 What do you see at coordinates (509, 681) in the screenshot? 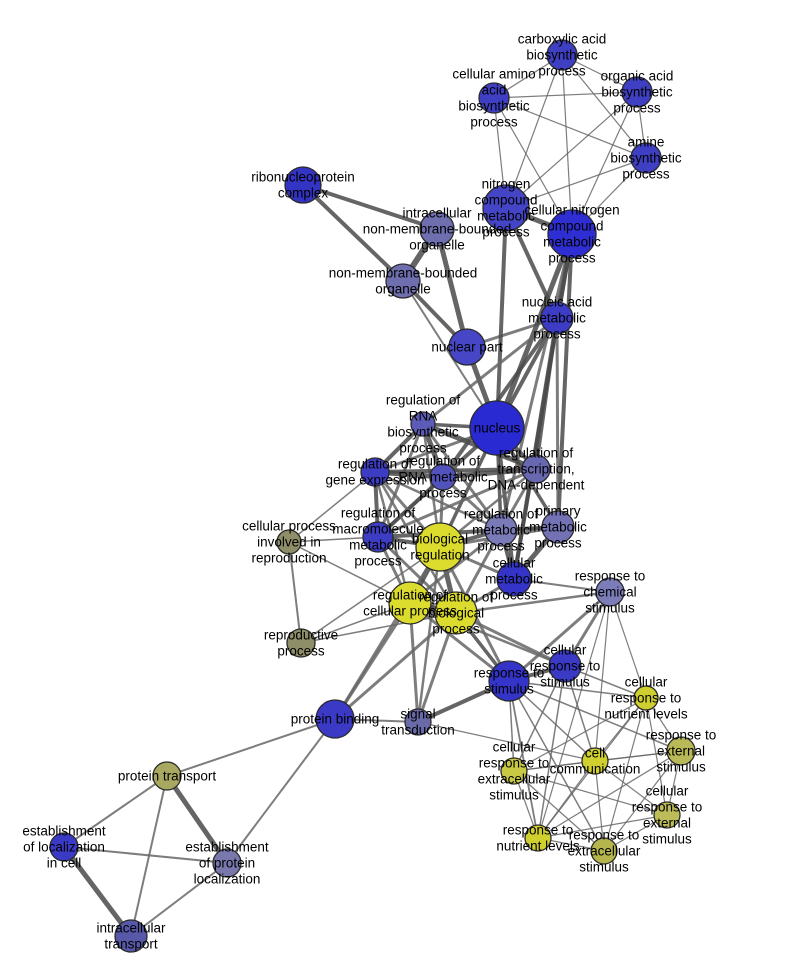
I see `graph-node-response-to-stimulus` at bounding box center [509, 681].